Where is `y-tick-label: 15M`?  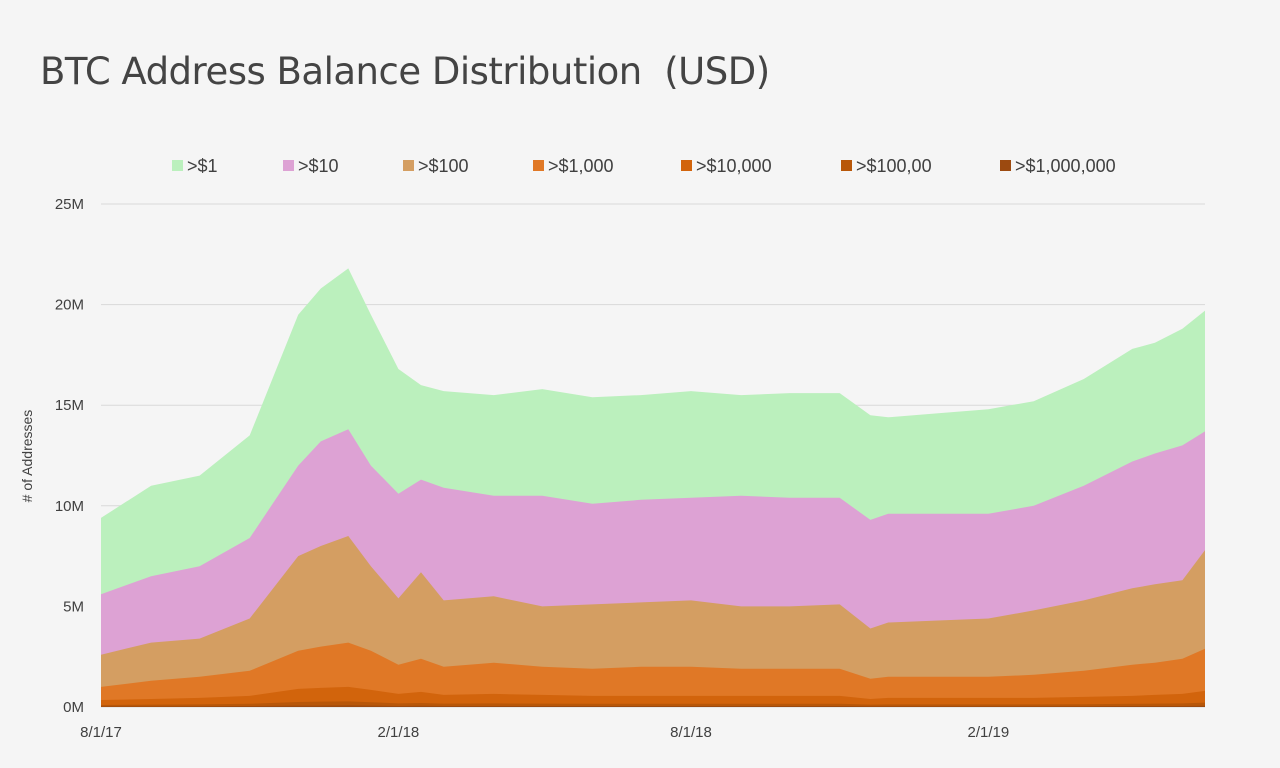
y-tick-label: 15M is located at coordinates (69, 405).